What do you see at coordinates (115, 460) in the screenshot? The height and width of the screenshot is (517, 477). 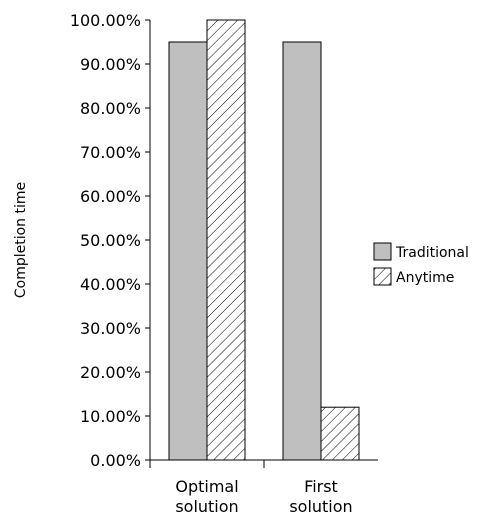 I see `y-tick-label: 0.00%` at bounding box center [115, 460].